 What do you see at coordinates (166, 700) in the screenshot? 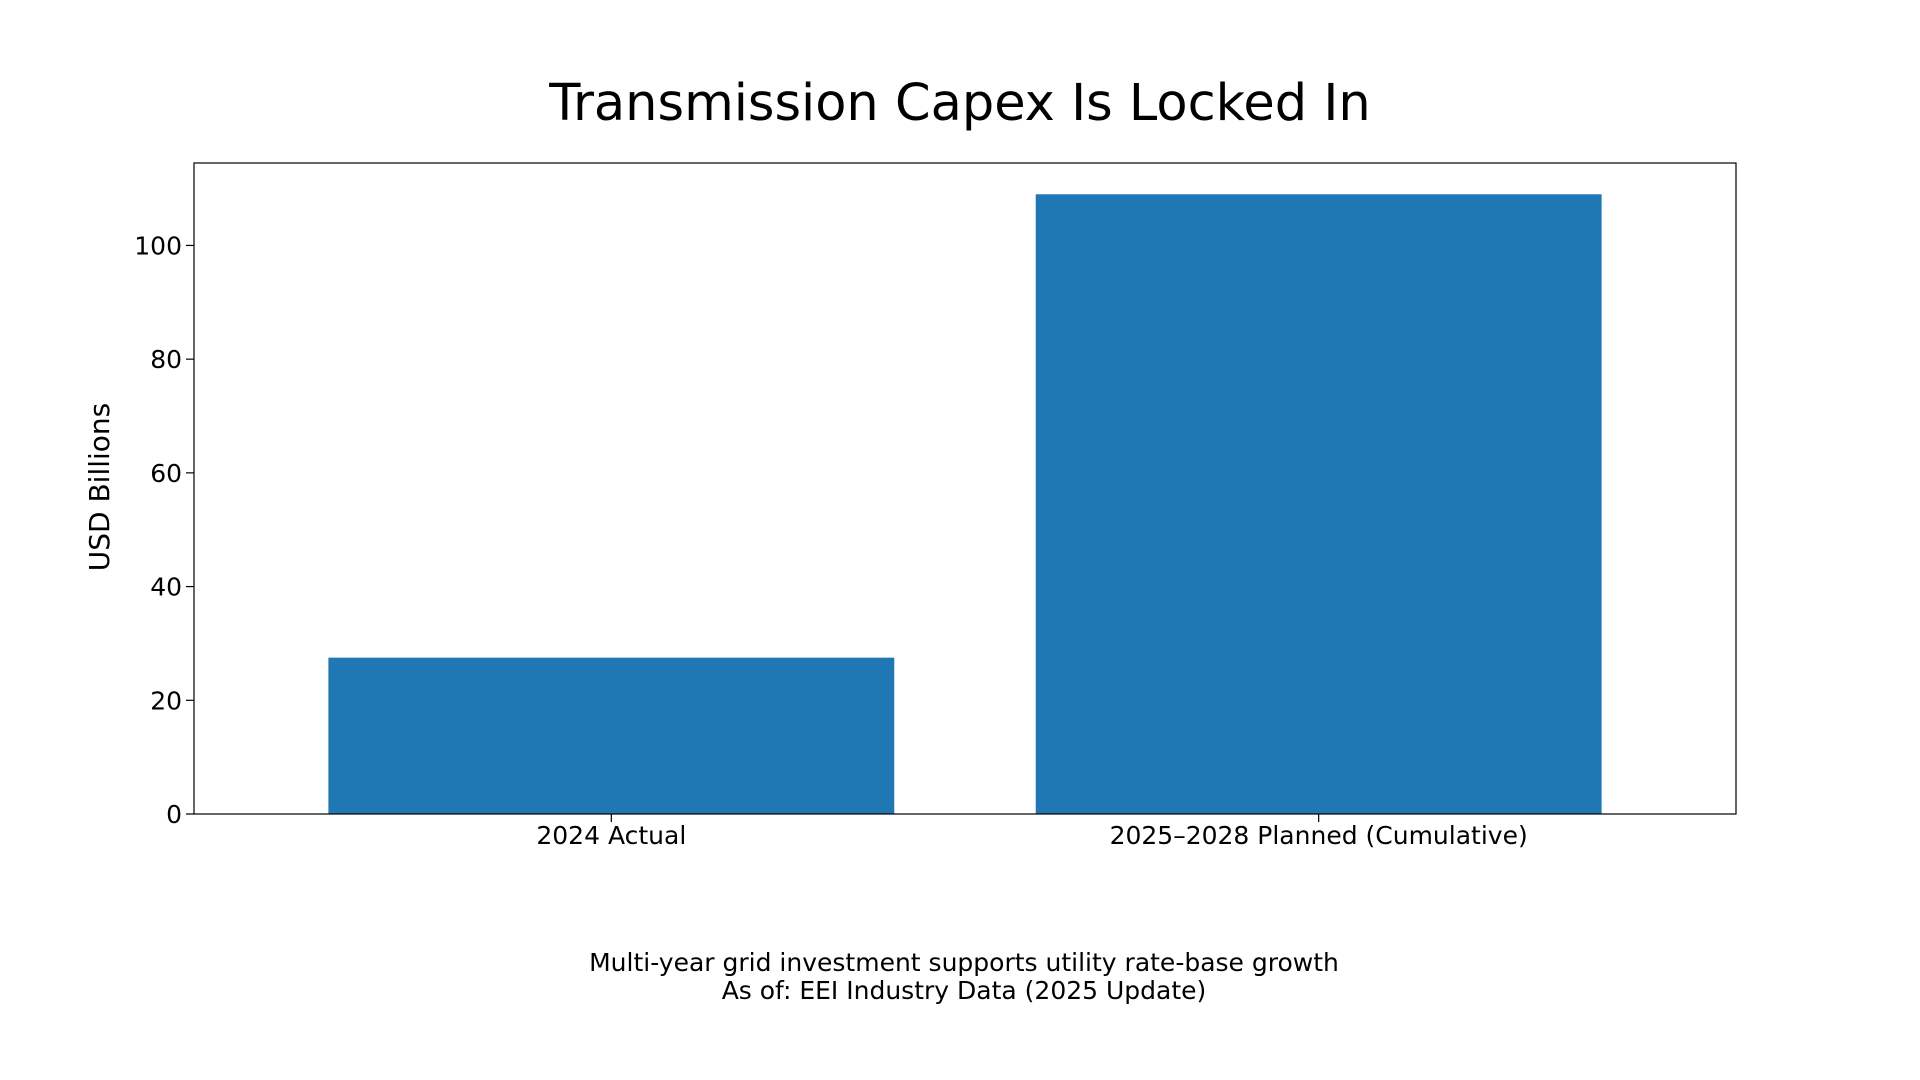
I see `y-tick-label-1: 20` at bounding box center [166, 700].